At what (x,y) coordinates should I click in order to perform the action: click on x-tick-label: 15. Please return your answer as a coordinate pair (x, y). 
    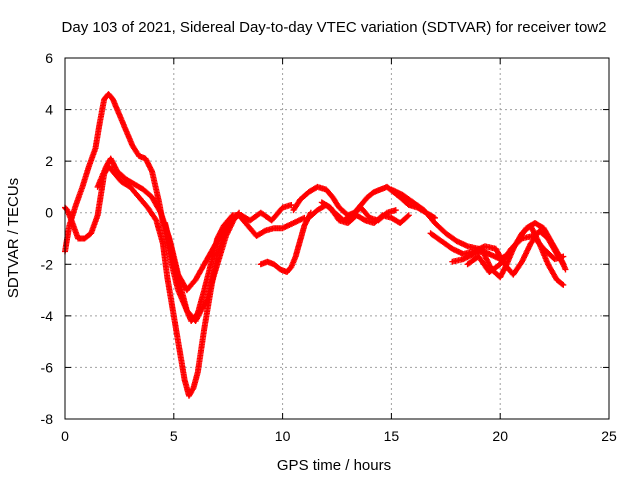
    Looking at the image, I should click on (392, 436).